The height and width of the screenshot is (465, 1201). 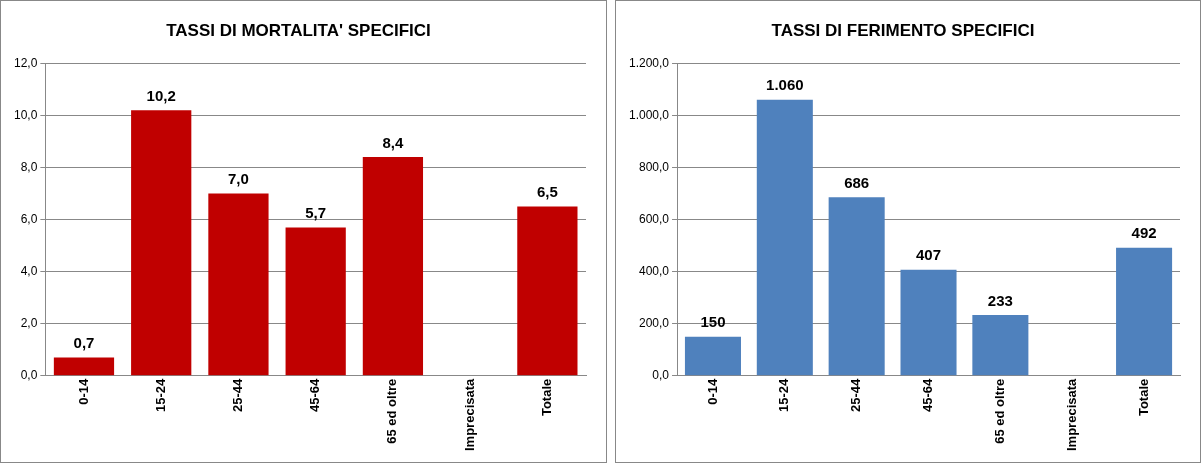 What do you see at coordinates (649, 62) in the screenshot?
I see `y-tick-label: 1.200,0` at bounding box center [649, 62].